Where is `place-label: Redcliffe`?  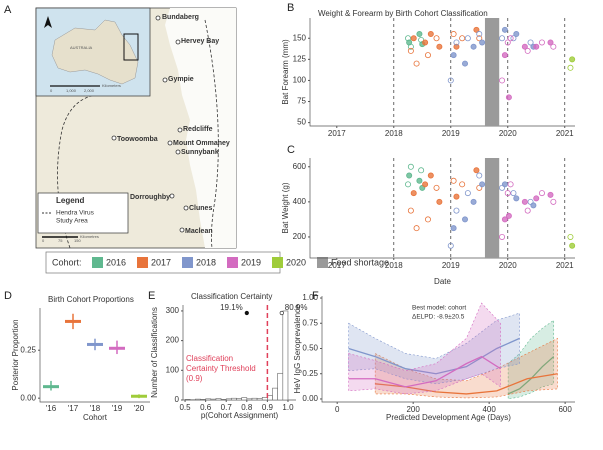 place-label: Redcliffe is located at coordinates (198, 129).